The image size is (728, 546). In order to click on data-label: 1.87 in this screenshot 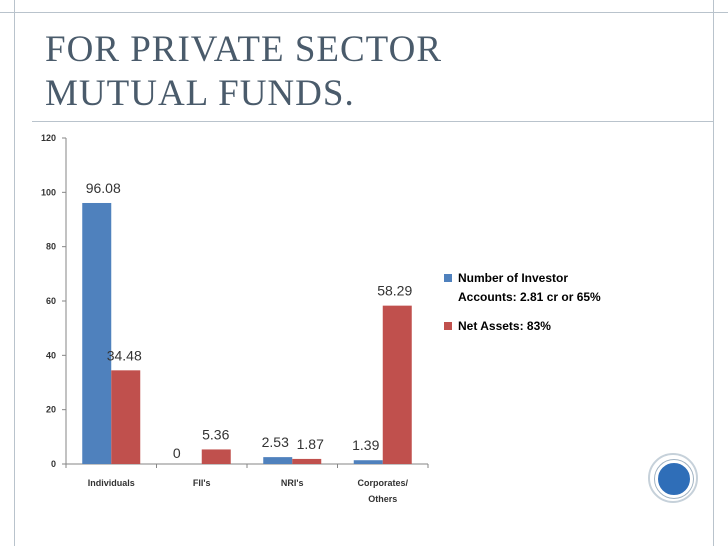, I will do `click(310, 444)`.